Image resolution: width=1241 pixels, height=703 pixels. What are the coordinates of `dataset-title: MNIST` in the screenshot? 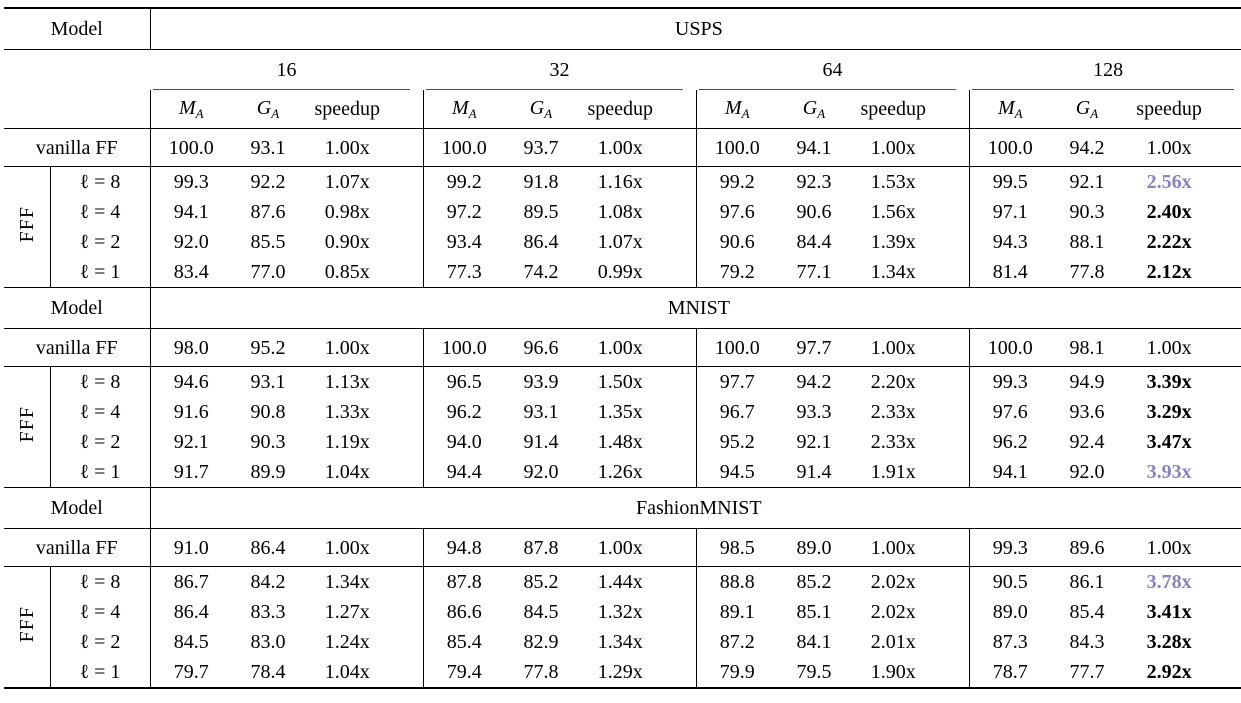 It's located at (695, 308).